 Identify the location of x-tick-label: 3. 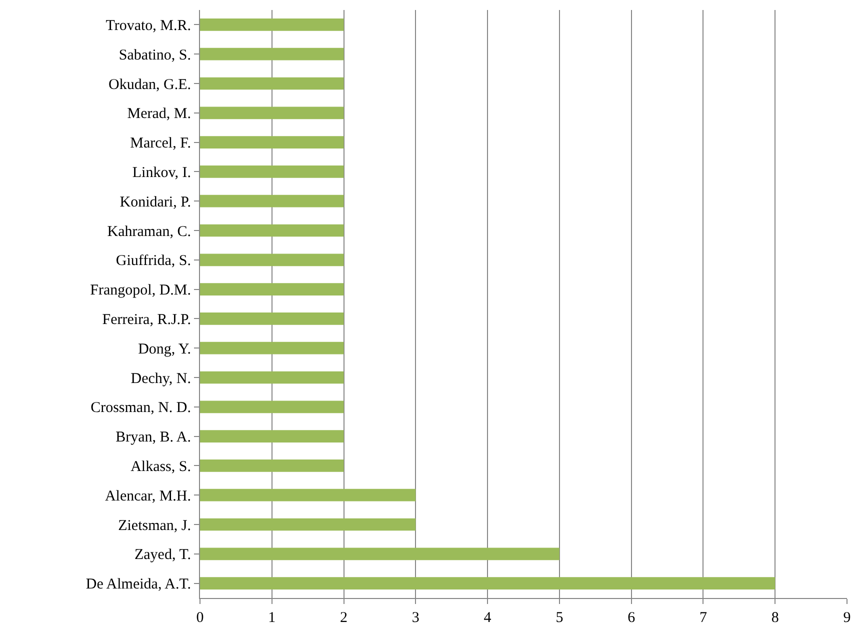
(416, 618).